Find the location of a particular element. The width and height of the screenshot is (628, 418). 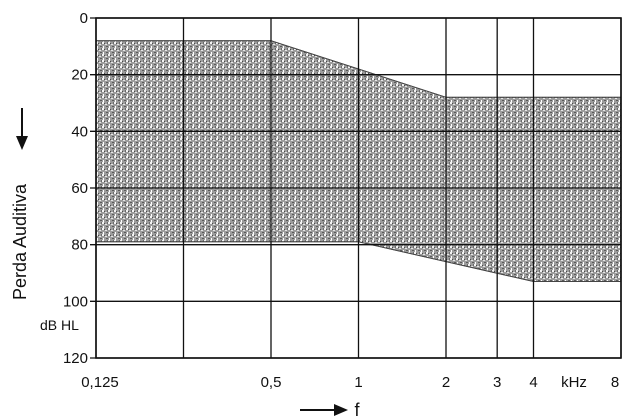

y-tick-label-20: 20 is located at coordinates (79, 75).